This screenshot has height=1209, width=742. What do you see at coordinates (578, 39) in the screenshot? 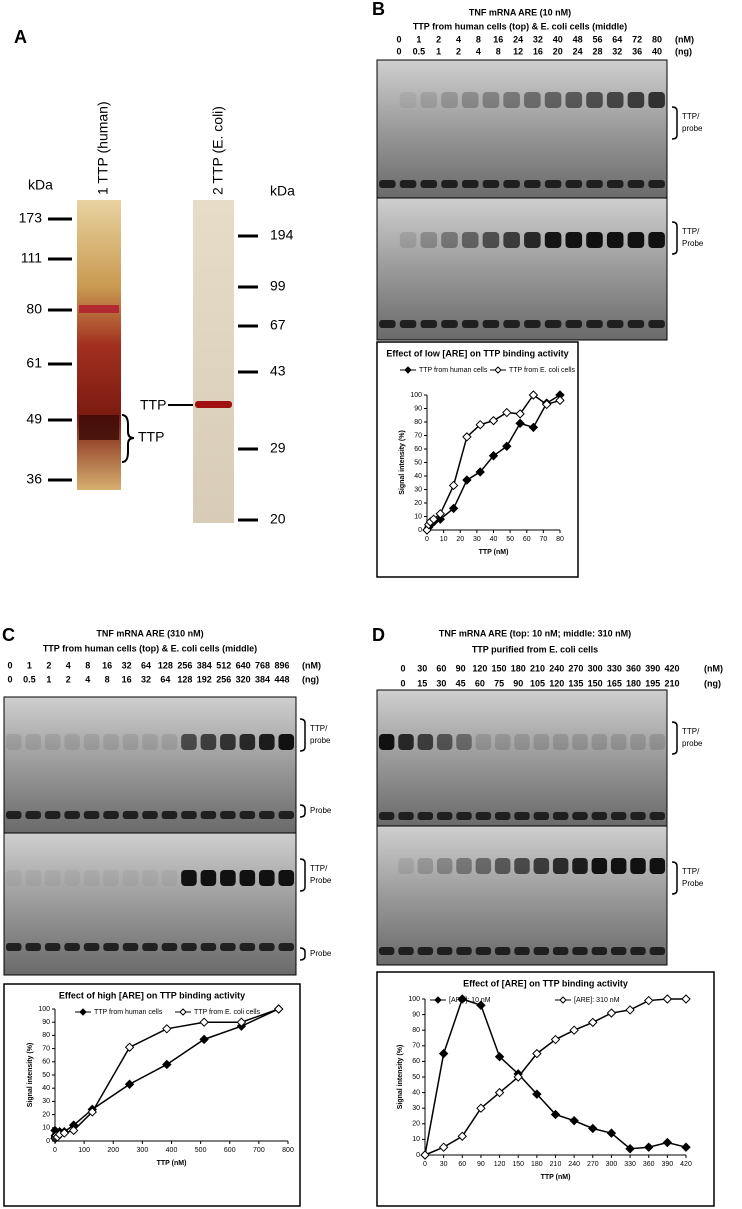
I see `lane-nm: 48` at bounding box center [578, 39].